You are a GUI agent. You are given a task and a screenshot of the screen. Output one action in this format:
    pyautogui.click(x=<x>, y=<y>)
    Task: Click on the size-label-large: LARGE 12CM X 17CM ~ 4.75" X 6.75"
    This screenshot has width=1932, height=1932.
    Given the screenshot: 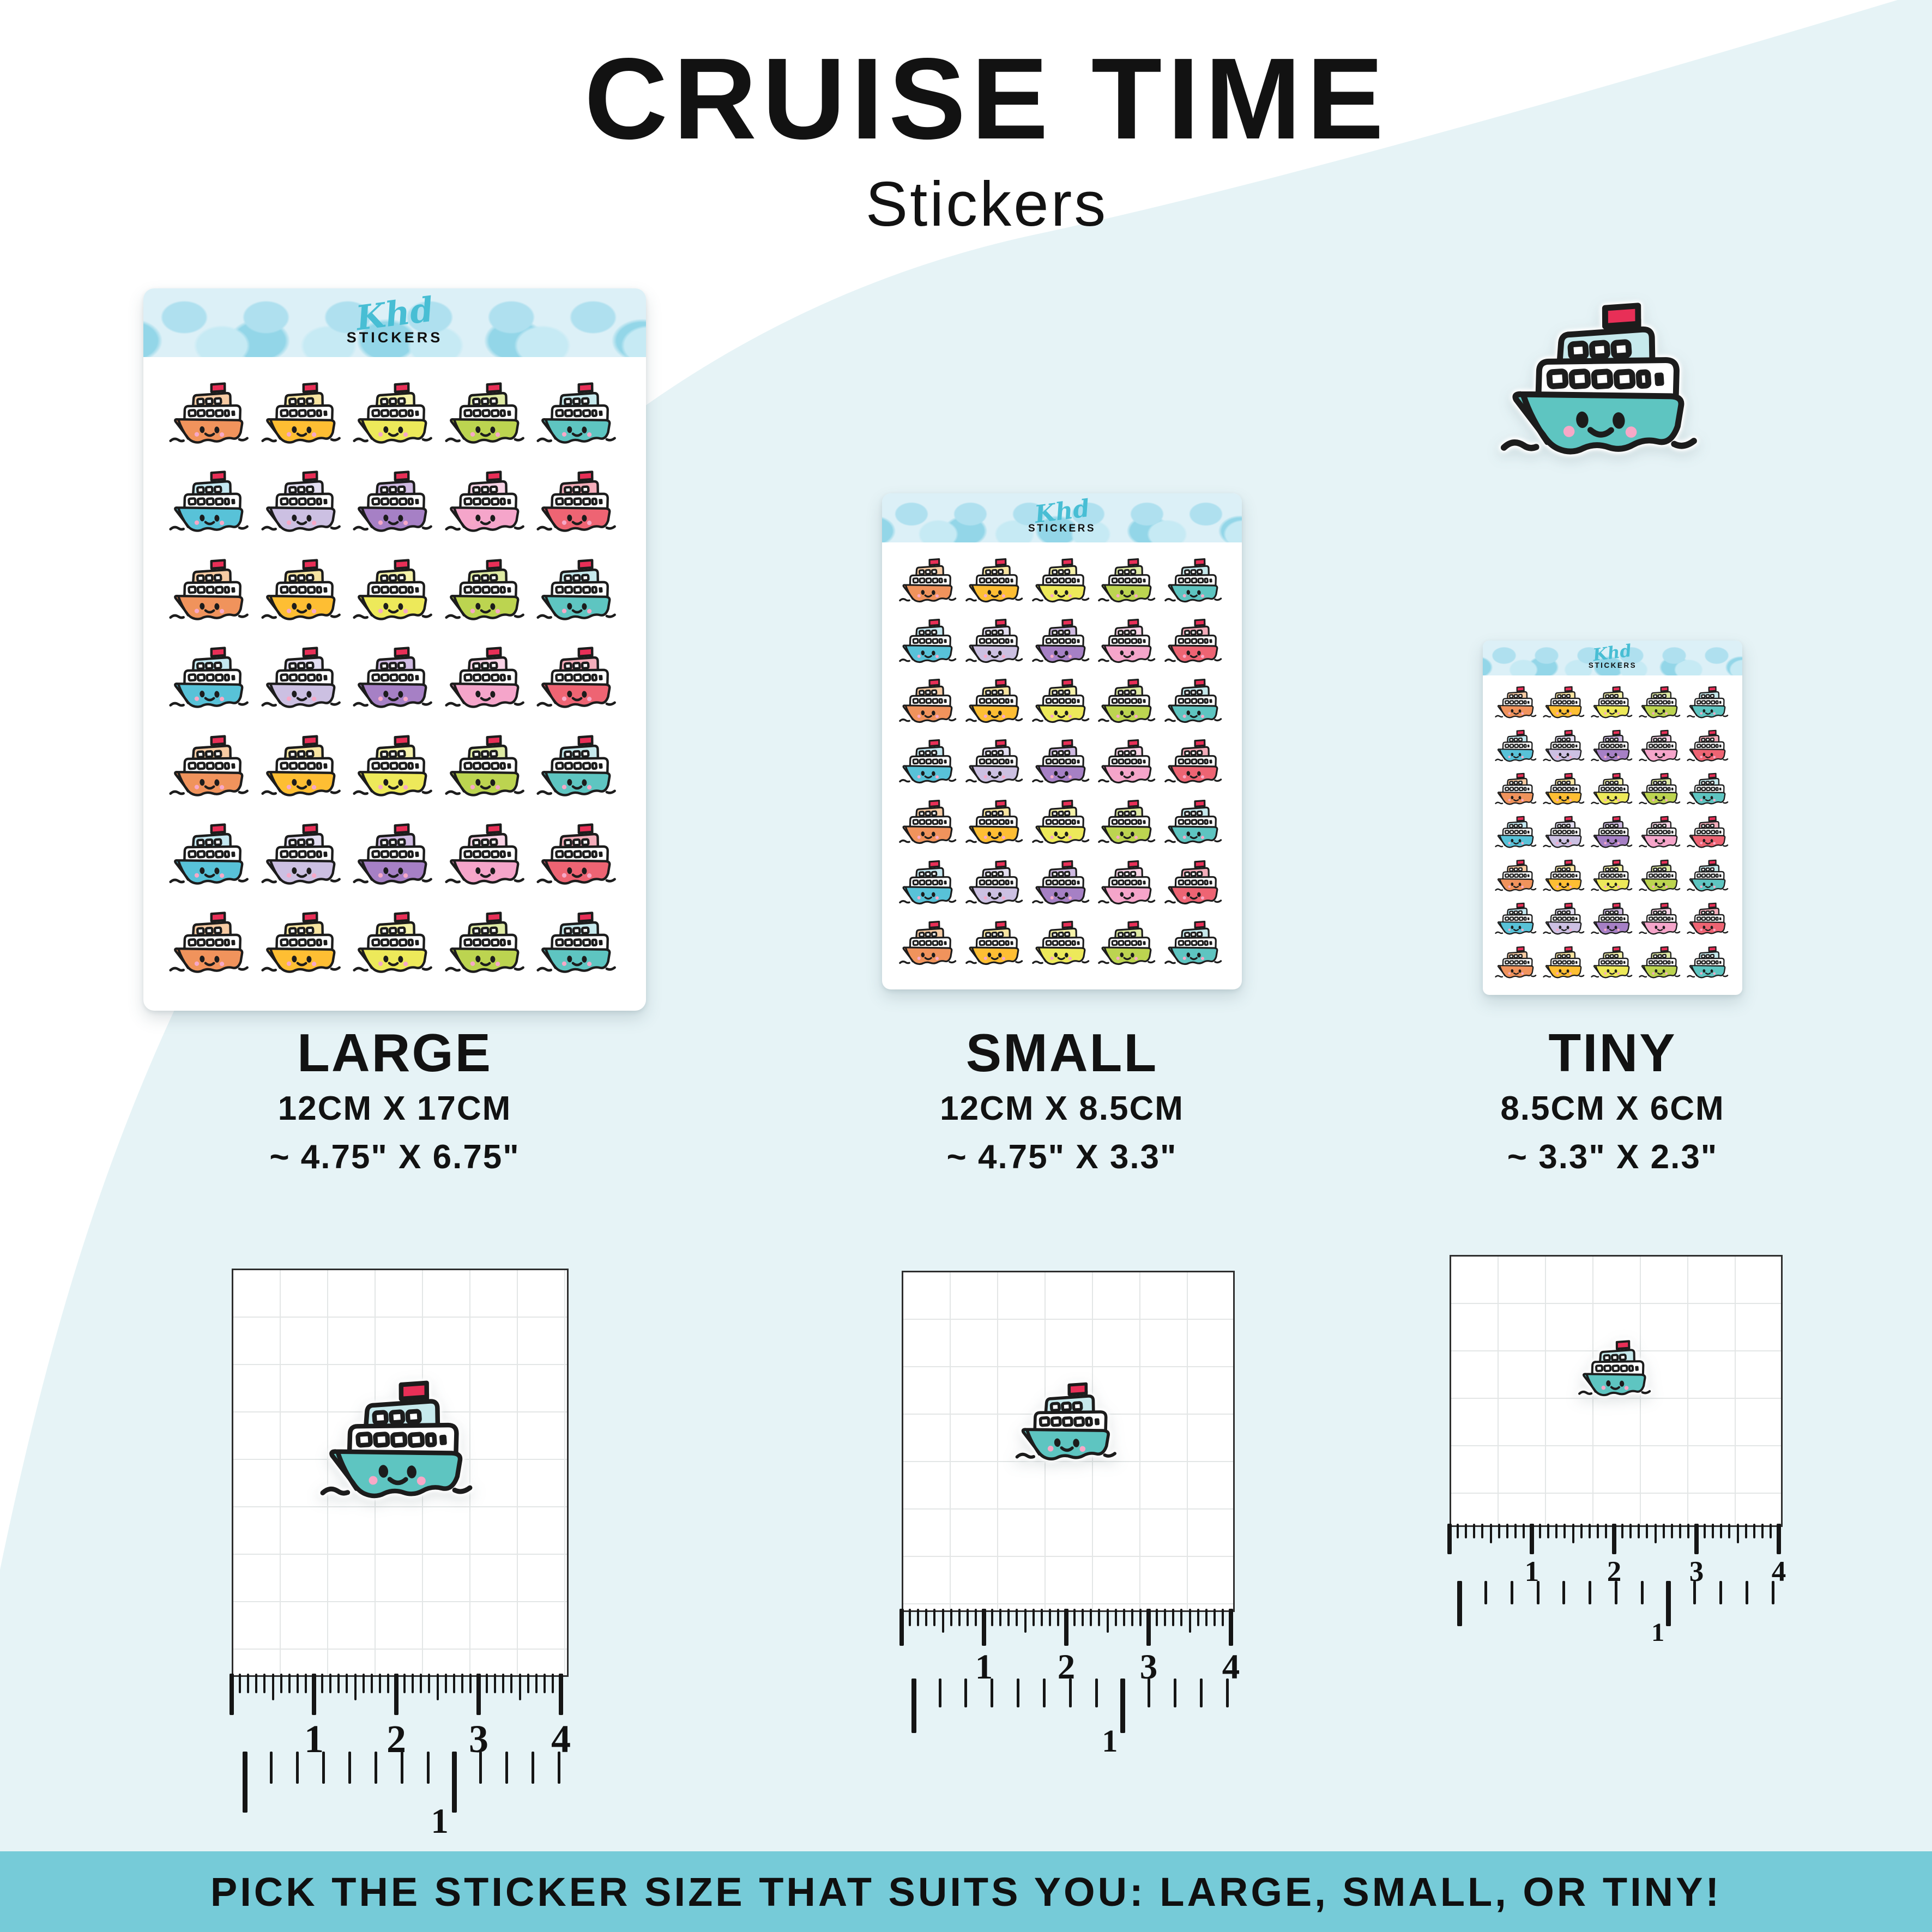 What is the action you would take?
    pyautogui.click(x=395, y=1101)
    